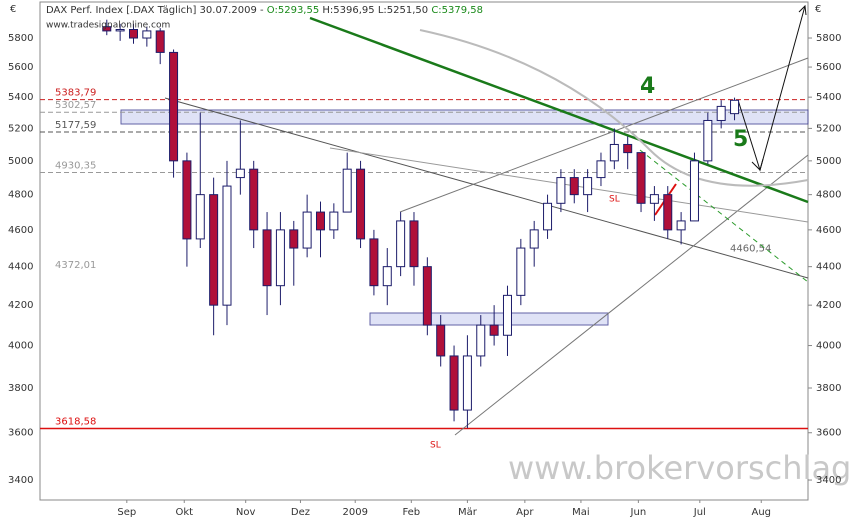 Image resolution: width=850 pixels, height=524 pixels. What do you see at coordinates (20, 433) in the screenshot?
I see `y-tick-label: 3600` at bounding box center [20, 433].